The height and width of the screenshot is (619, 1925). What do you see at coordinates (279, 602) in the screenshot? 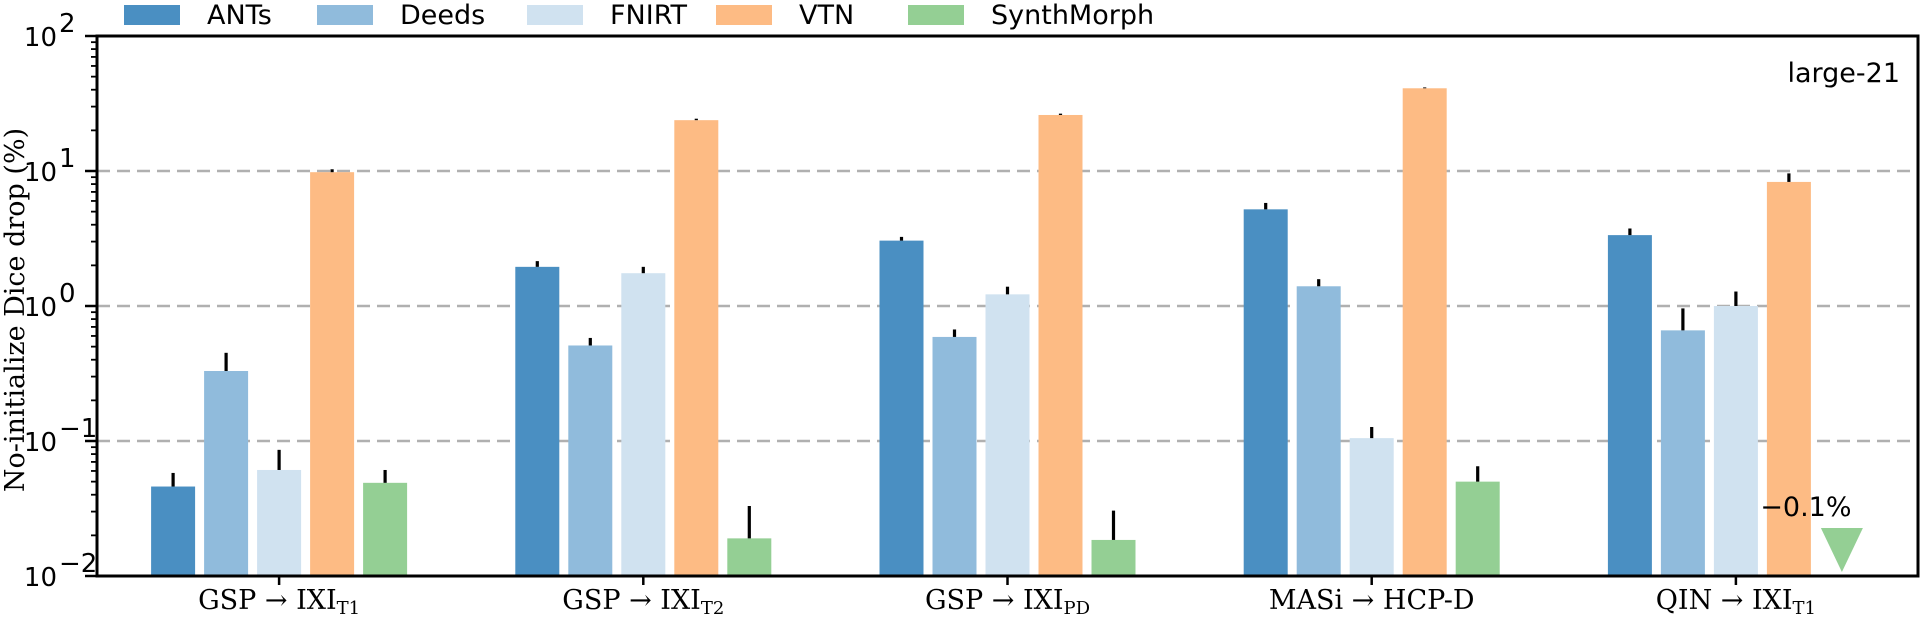
I see `x-tick-label: GSP → IXIT1` at bounding box center [279, 602].